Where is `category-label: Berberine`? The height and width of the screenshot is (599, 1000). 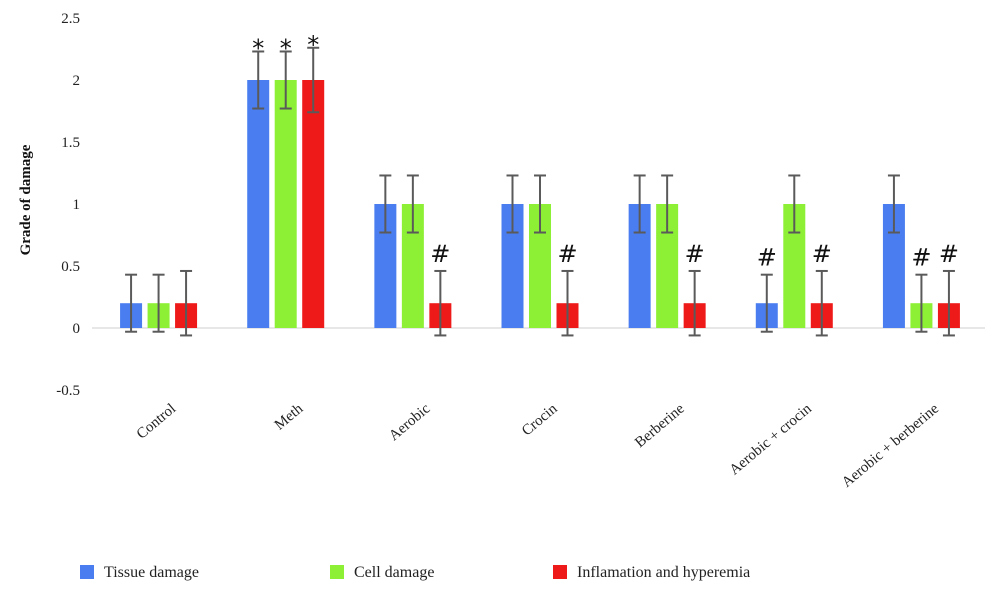 category-label: Berberine is located at coordinates (660, 426).